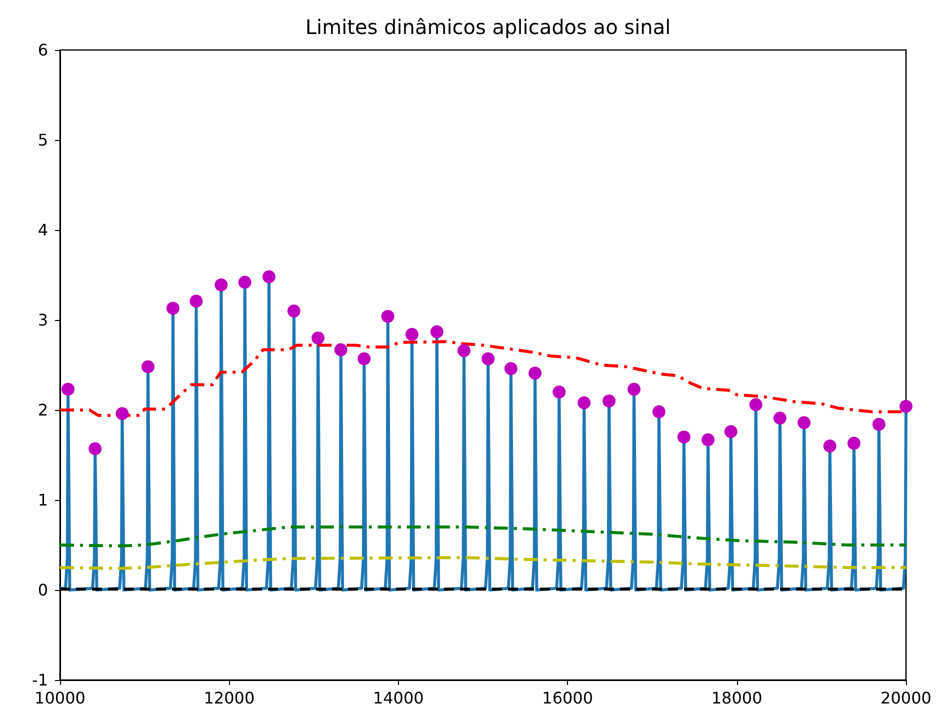 This screenshot has height=720, width=949. I want to click on y-tick-label: 0, so click(43, 590).